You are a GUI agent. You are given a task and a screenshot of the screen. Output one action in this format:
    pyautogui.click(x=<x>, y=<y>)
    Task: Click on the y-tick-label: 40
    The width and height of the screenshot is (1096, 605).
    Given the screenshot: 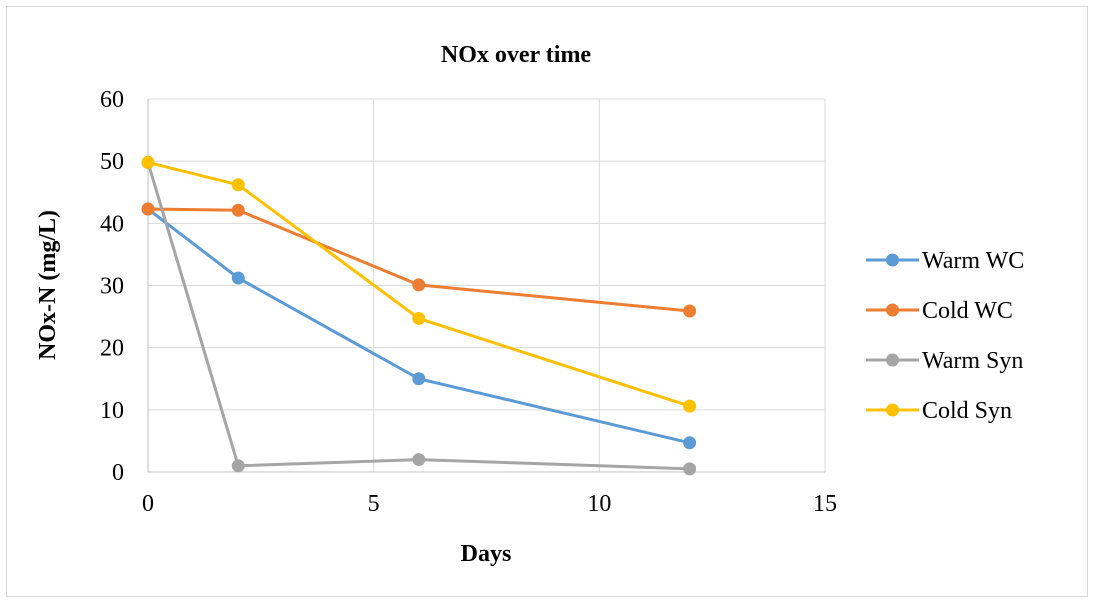 What is the action you would take?
    pyautogui.click(x=112, y=224)
    